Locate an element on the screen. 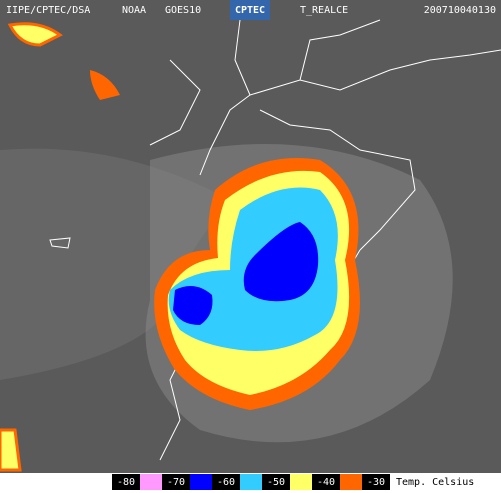 The width and height of the screenshot is (501, 493). legend-label: -70 is located at coordinates (176, 482).